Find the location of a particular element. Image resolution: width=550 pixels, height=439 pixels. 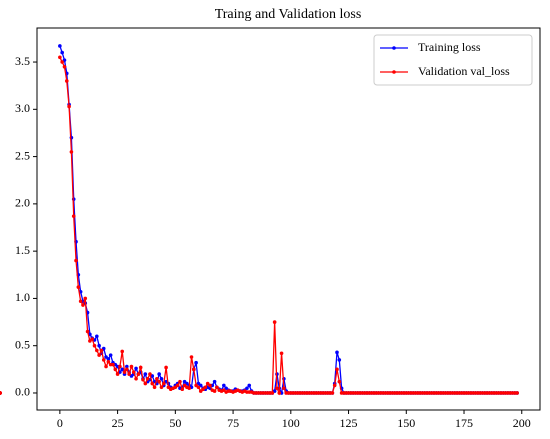

y-tick-label: 1.5 is located at coordinates (22, 250).